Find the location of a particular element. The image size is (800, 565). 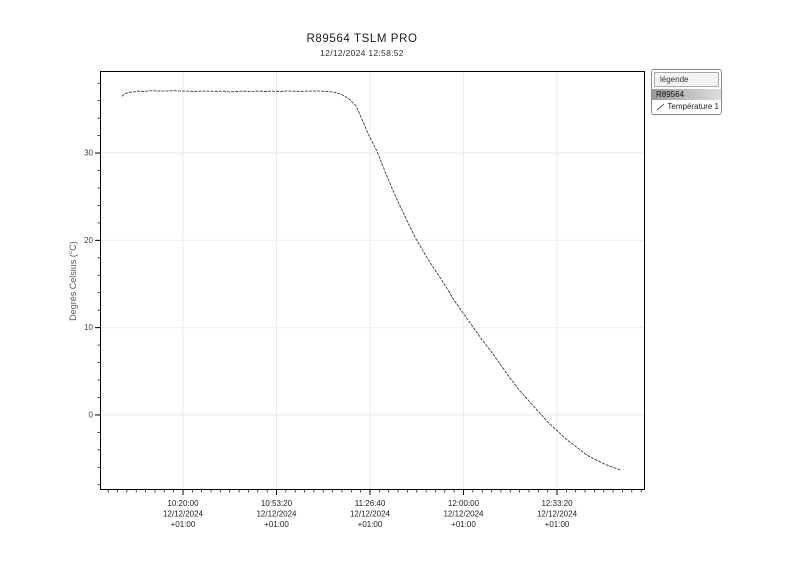

y-tick-label: 20 is located at coordinates (88, 240).